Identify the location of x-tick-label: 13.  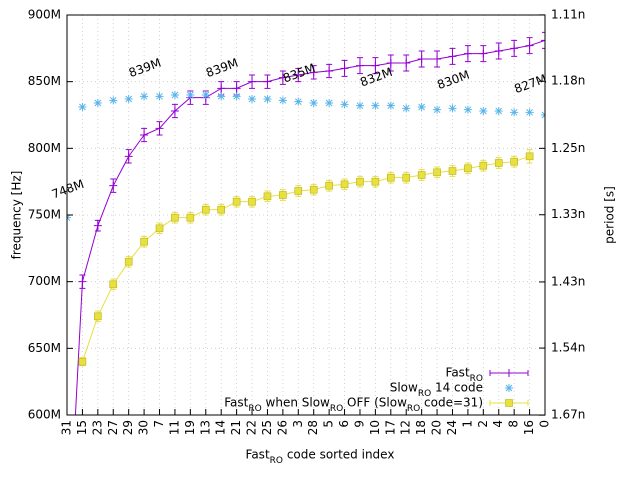
(205, 427).